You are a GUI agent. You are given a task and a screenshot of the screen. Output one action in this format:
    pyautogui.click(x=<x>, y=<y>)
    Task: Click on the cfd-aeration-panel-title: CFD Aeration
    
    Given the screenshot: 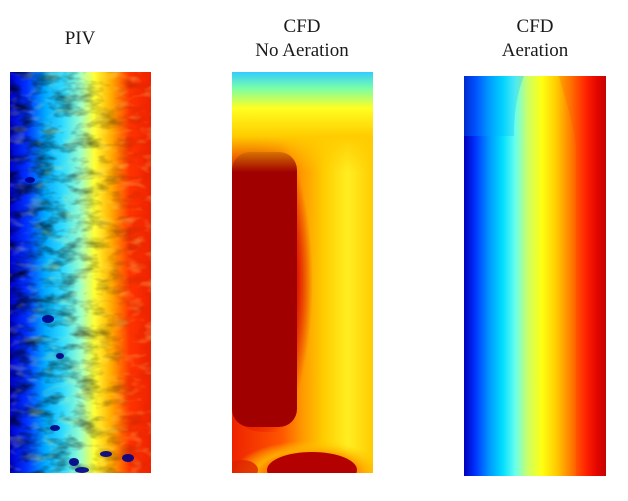 What is the action you would take?
    pyautogui.click(x=535, y=38)
    